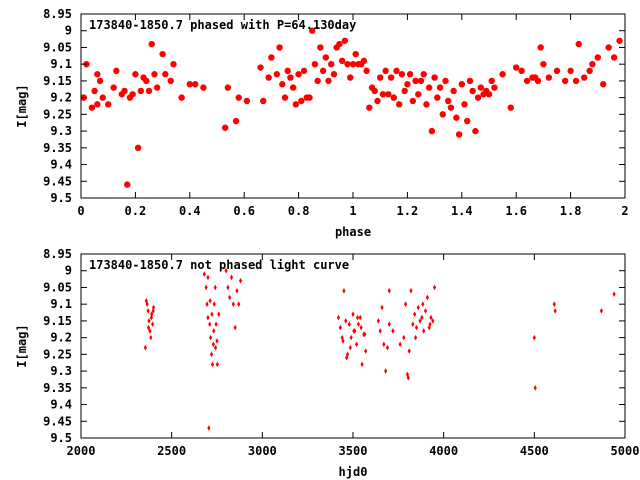  Describe the element at coordinates (22, 105) in the screenshot. I see `phased-y-axis-label: I[mag]` at that location.